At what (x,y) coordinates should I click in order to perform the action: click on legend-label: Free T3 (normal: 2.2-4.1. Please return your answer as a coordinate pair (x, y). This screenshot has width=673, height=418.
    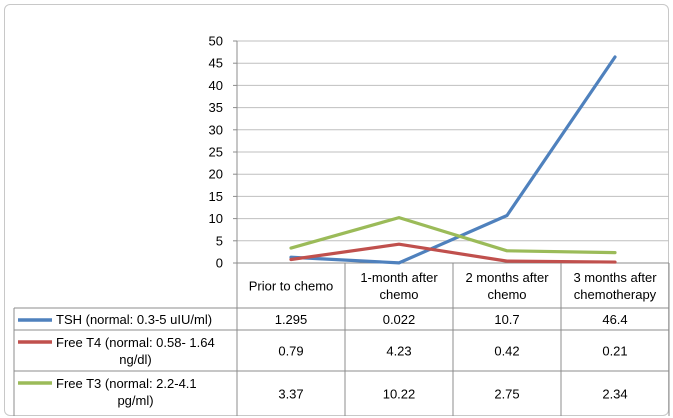
    Looking at the image, I should click on (126, 383).